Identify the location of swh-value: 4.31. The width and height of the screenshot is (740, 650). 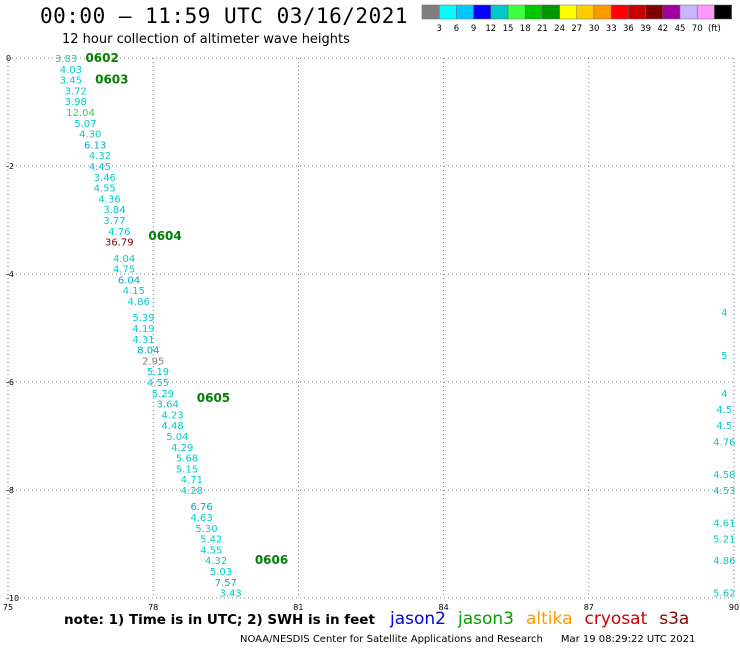
(143, 340).